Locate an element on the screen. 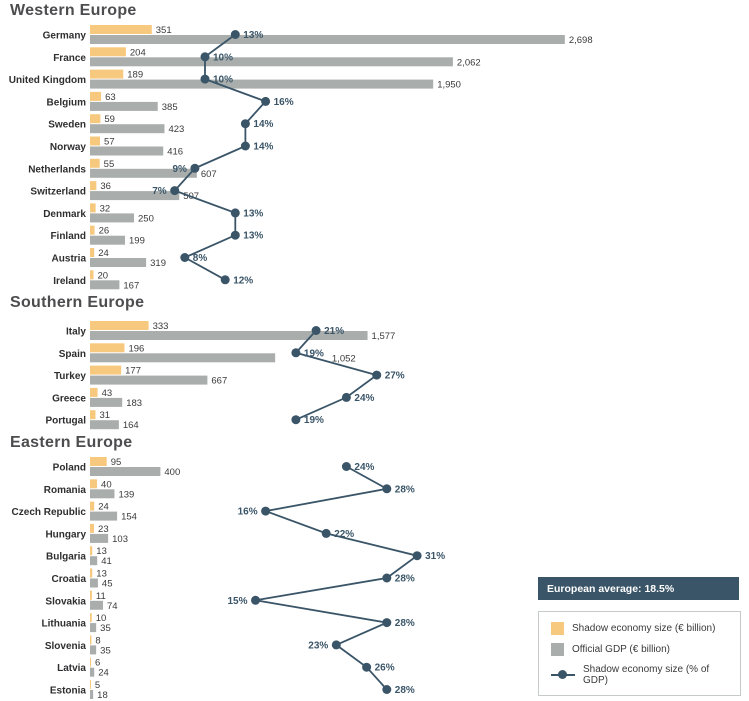 The width and height of the screenshot is (749, 701). percent-label: 8% is located at coordinates (200, 258).